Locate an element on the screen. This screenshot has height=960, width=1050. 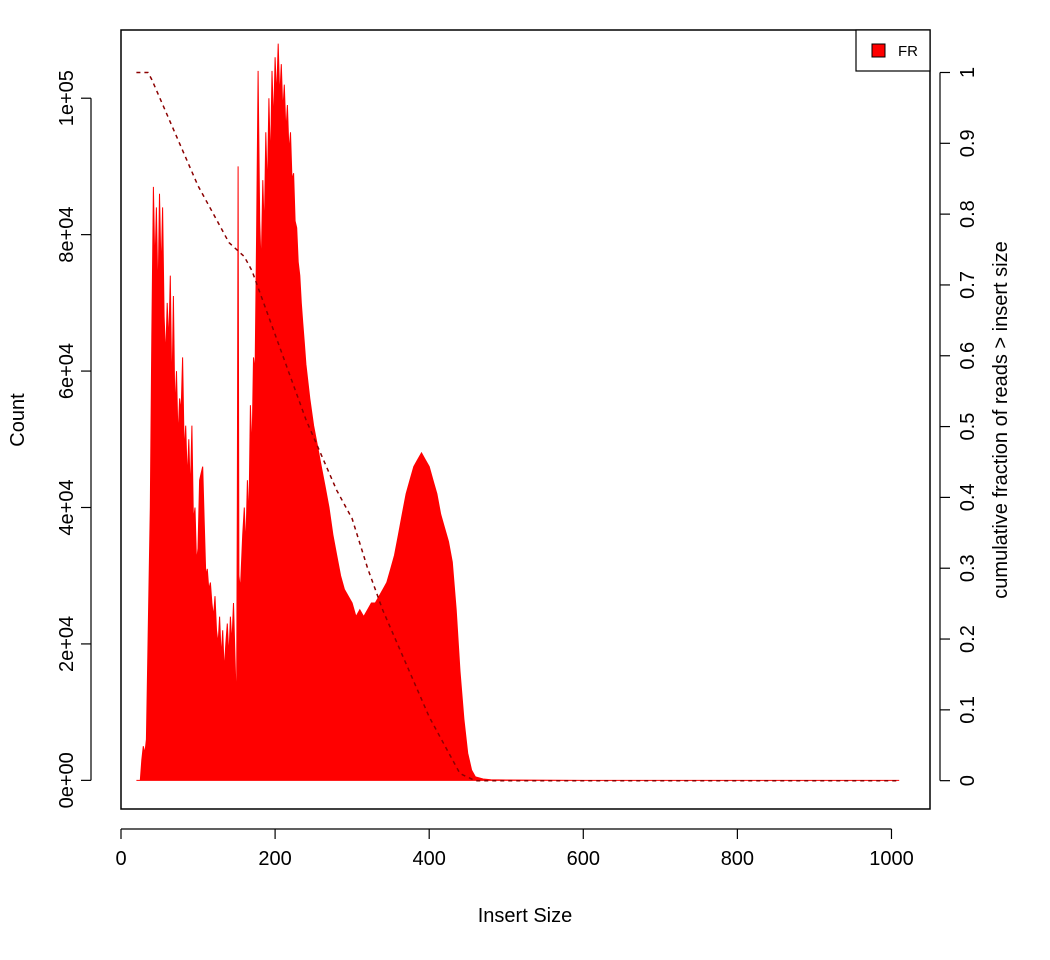
y-axis-right: 0 0.1 0.2 0.3 0.4 0.5 0.6 0.7 0.8 0.9 1 is located at coordinates (959, 426).